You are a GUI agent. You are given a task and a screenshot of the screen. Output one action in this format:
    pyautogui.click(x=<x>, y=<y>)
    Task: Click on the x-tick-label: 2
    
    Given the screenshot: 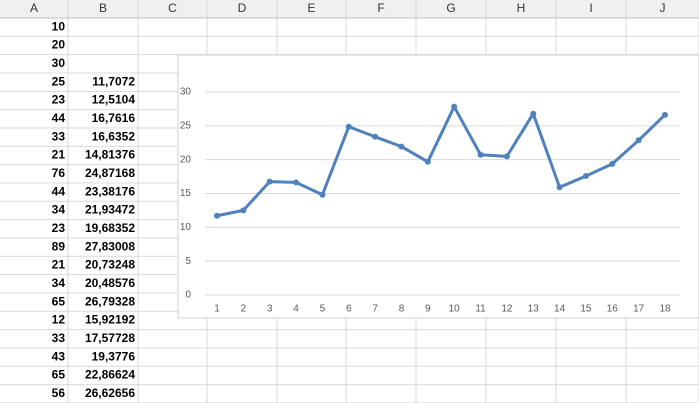 What is the action you would take?
    pyautogui.click(x=244, y=309)
    